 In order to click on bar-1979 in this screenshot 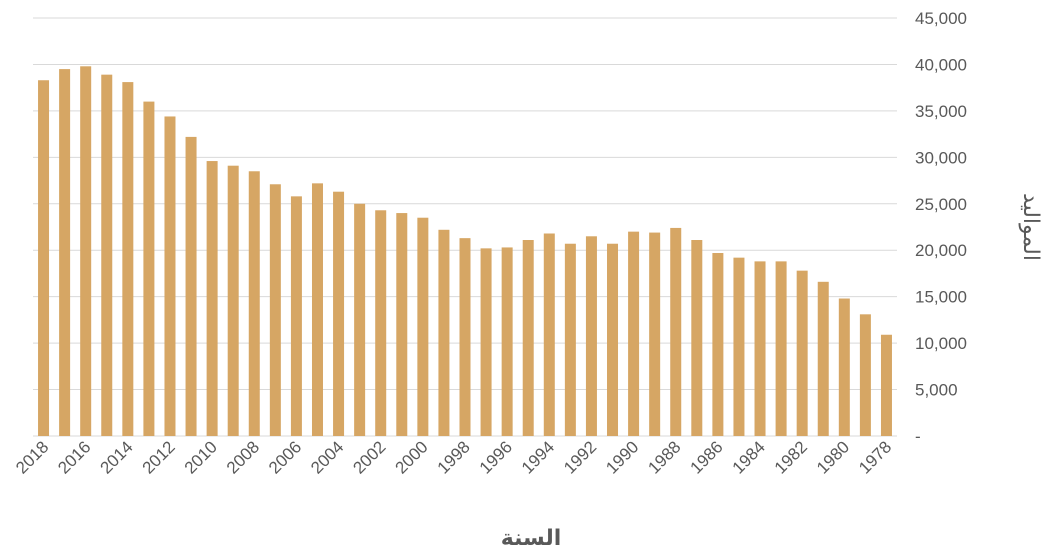, I will do `click(865, 375)`.